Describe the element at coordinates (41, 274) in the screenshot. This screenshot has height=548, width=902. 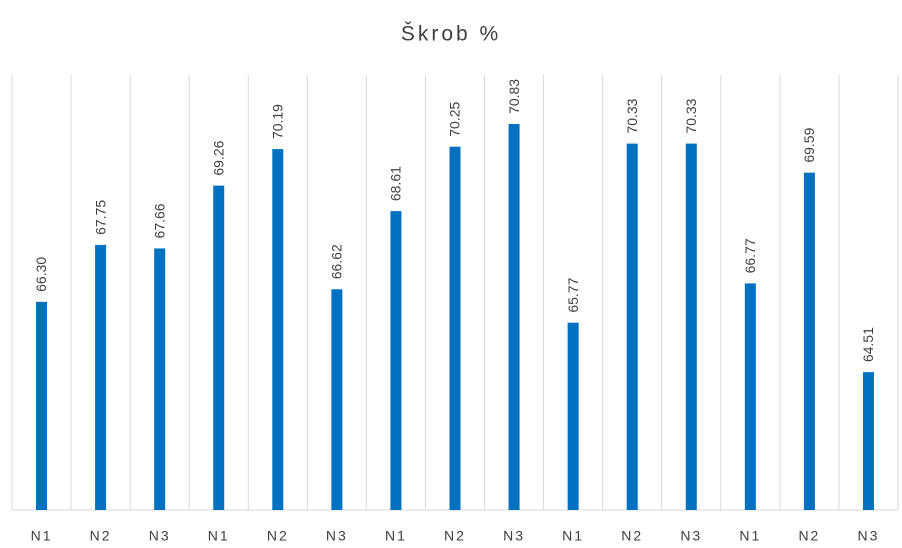
I see `data-label: 66.30` at that location.